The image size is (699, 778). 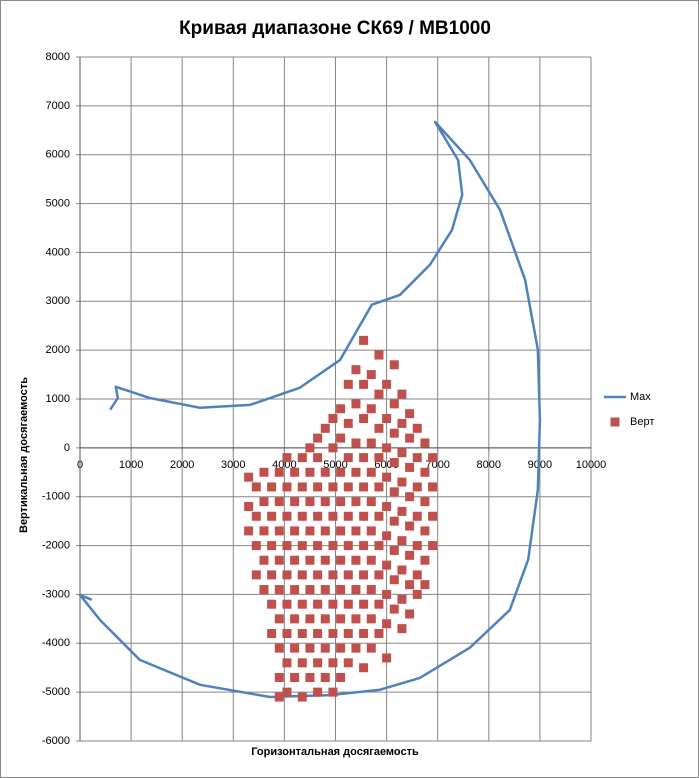 What do you see at coordinates (640, 397) in the screenshot?
I see `legend-label: Max` at bounding box center [640, 397].